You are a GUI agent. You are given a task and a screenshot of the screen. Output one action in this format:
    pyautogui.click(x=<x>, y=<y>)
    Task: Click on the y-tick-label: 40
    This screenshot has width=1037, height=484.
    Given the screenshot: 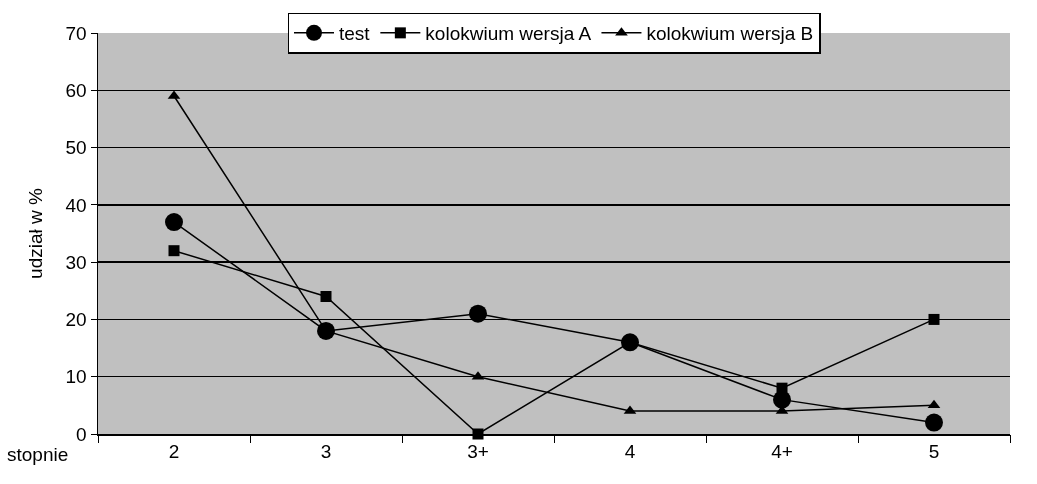 What is the action you would take?
    pyautogui.click(x=76, y=205)
    